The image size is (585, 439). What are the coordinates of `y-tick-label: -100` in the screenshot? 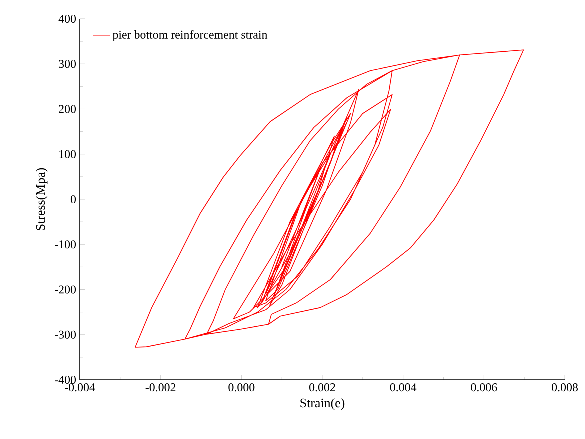 It's located at (65, 244).